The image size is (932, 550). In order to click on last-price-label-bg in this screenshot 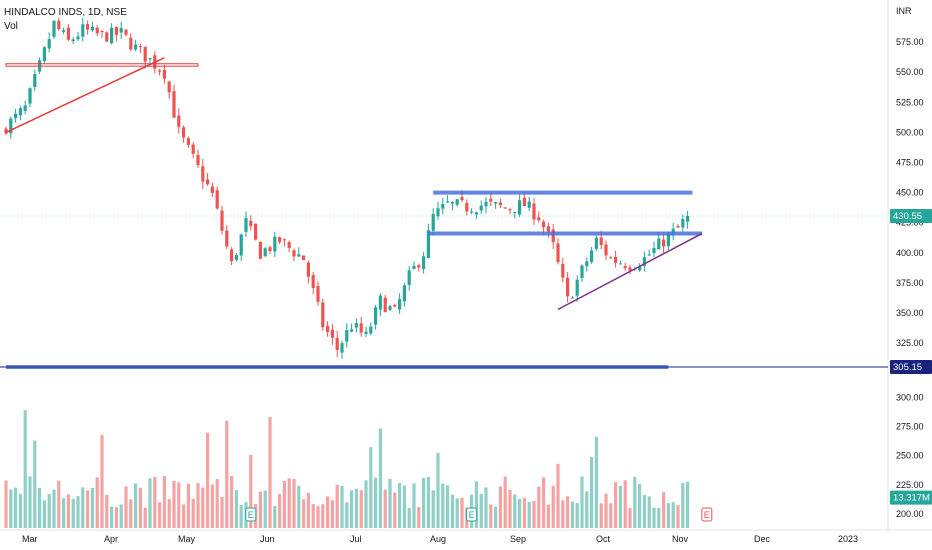, I will do `click(911, 216)`.